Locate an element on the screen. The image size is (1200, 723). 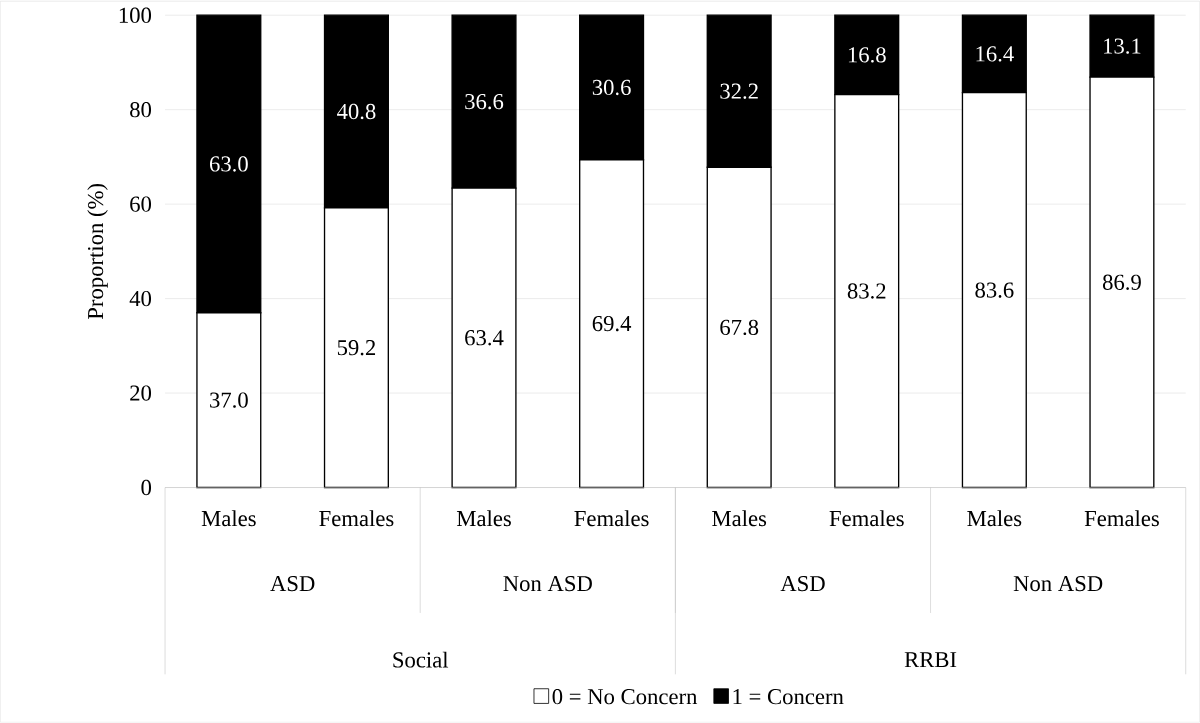
data-label: 37.0 is located at coordinates (229, 400).